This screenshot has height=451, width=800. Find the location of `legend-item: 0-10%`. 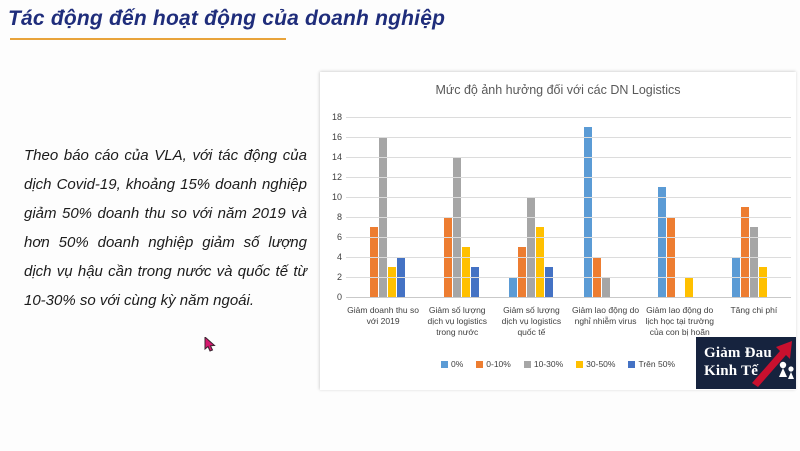

legend-item: 0-10% is located at coordinates (493, 364).